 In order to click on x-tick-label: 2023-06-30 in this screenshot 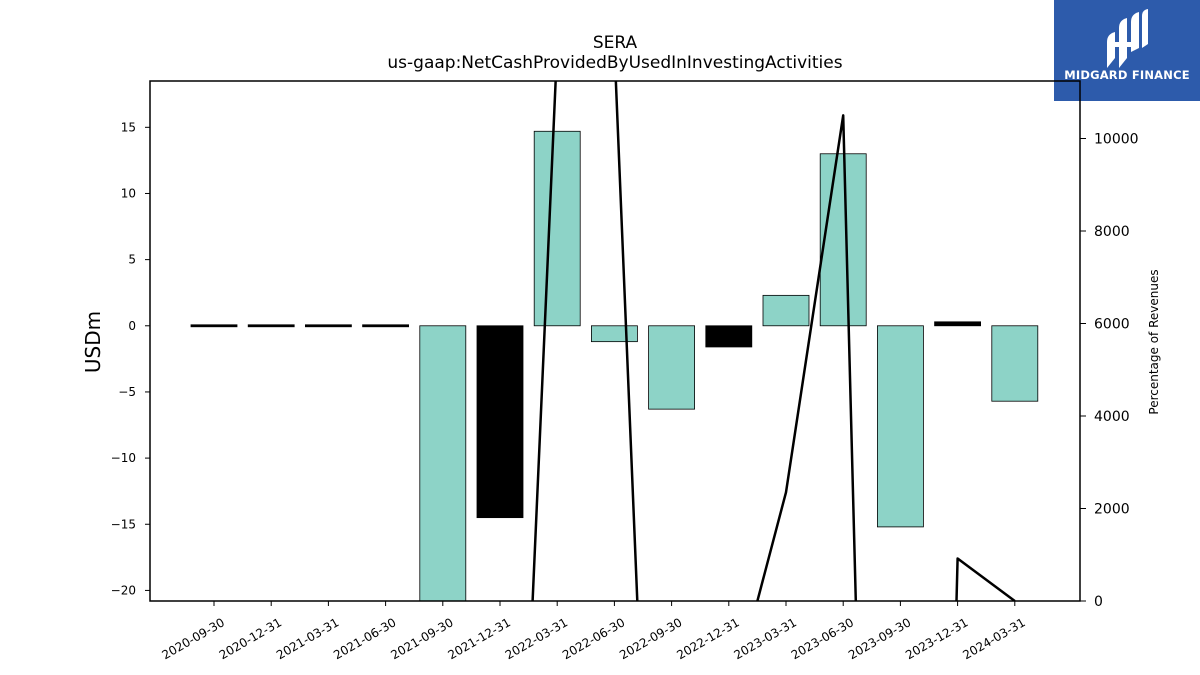, I will do `click(822, 638)`.